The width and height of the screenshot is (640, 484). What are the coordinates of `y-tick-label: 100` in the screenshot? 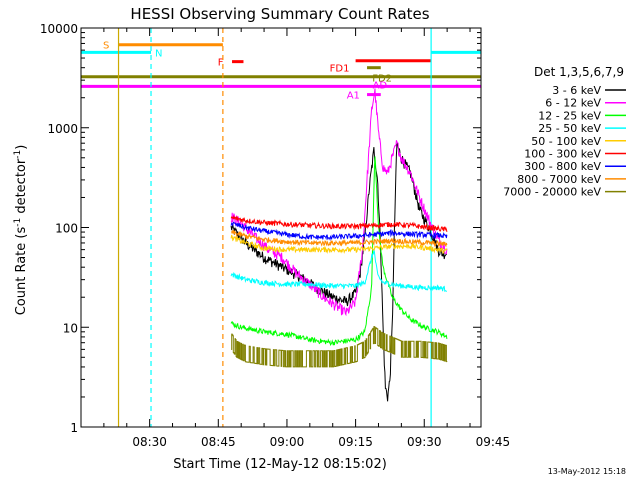 It's located at (66, 229).